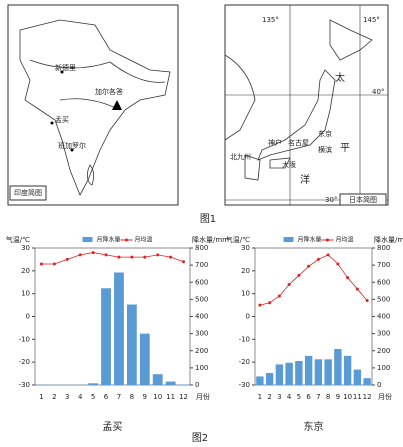 This screenshot has width=403, height=447. I want to click on map-label: 加尔各答, so click(109, 91).